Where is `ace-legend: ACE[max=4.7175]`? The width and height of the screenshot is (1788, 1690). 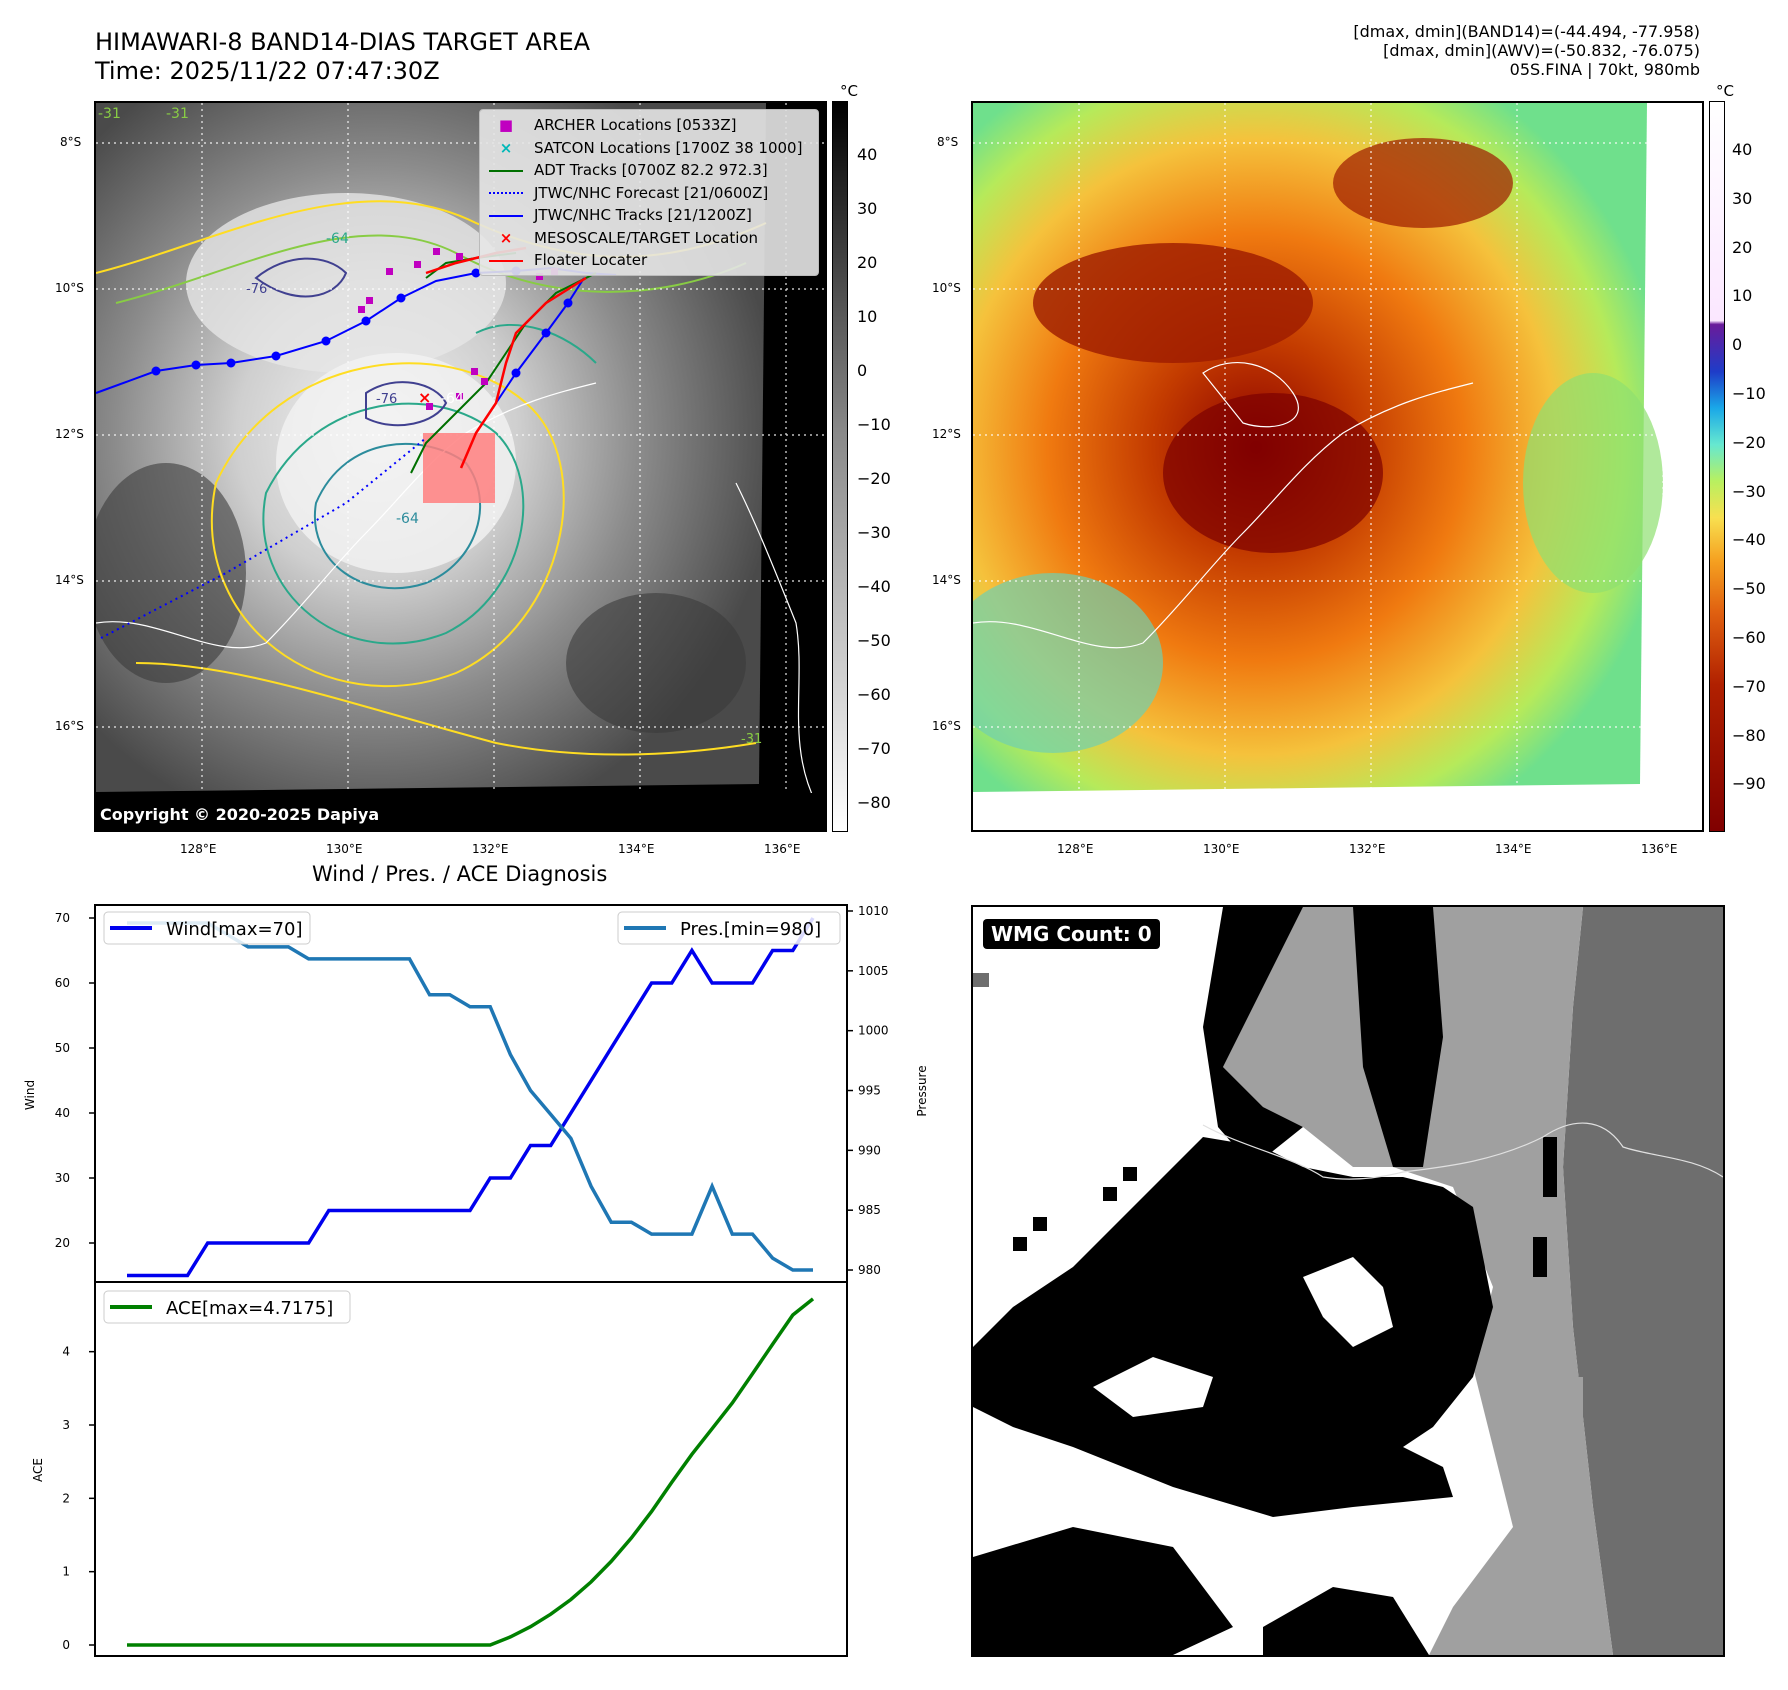 ace-legend: ACE[max=4.7175] is located at coordinates (227, 1307).